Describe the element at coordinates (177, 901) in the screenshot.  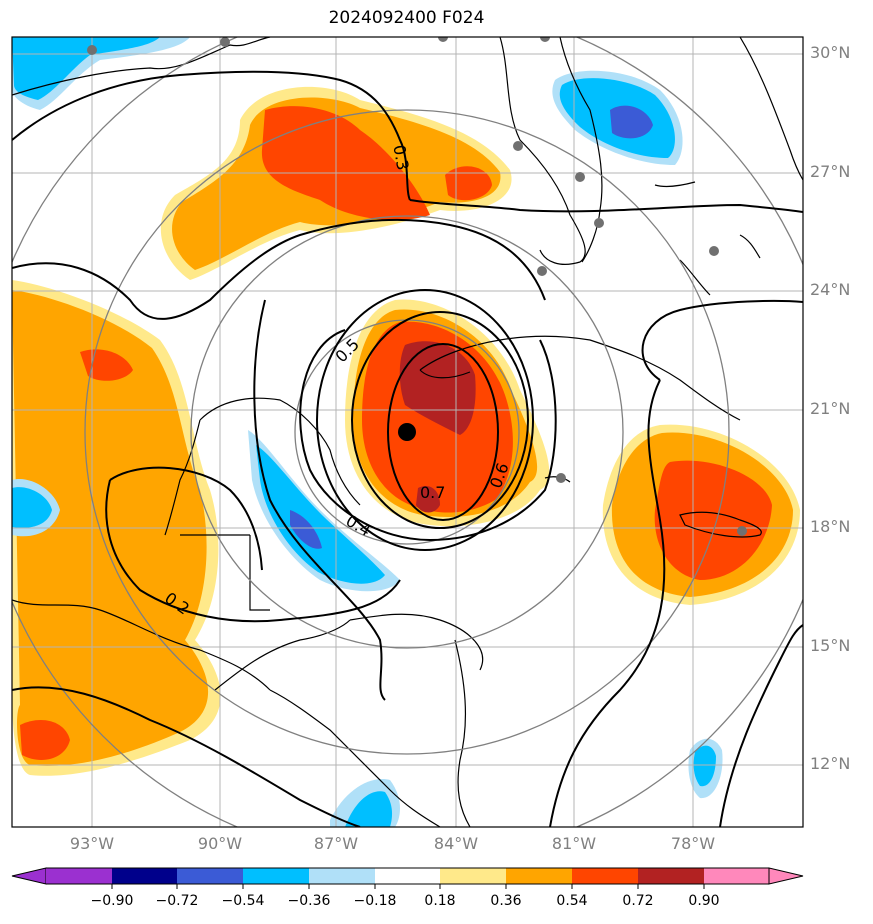
I see `colorbar-tick-label: −0.72` at that location.